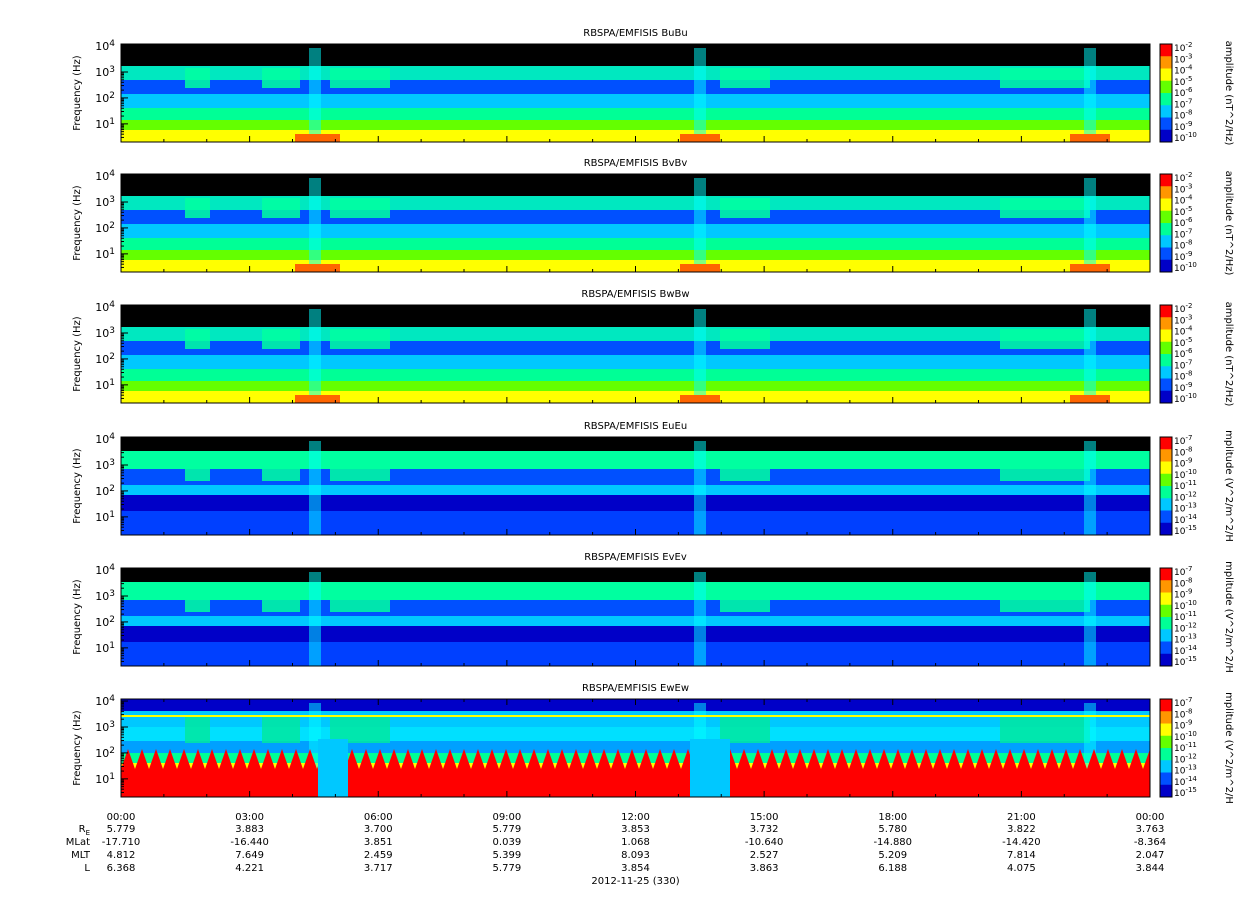 The width and height of the screenshot is (1248, 899). Describe the element at coordinates (1183, 342) in the screenshot. I see `colorbar-tick-label: 10⁻⁵` at that location.